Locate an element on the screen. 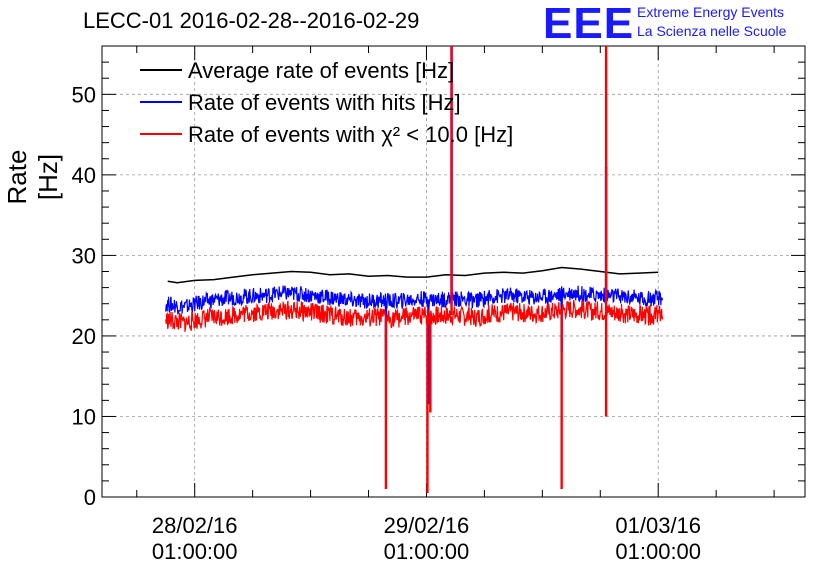 Image resolution: width=836 pixels, height=572 pixels. logo-subtitle-line2: La Scienza nelle Scuole is located at coordinates (712, 31).